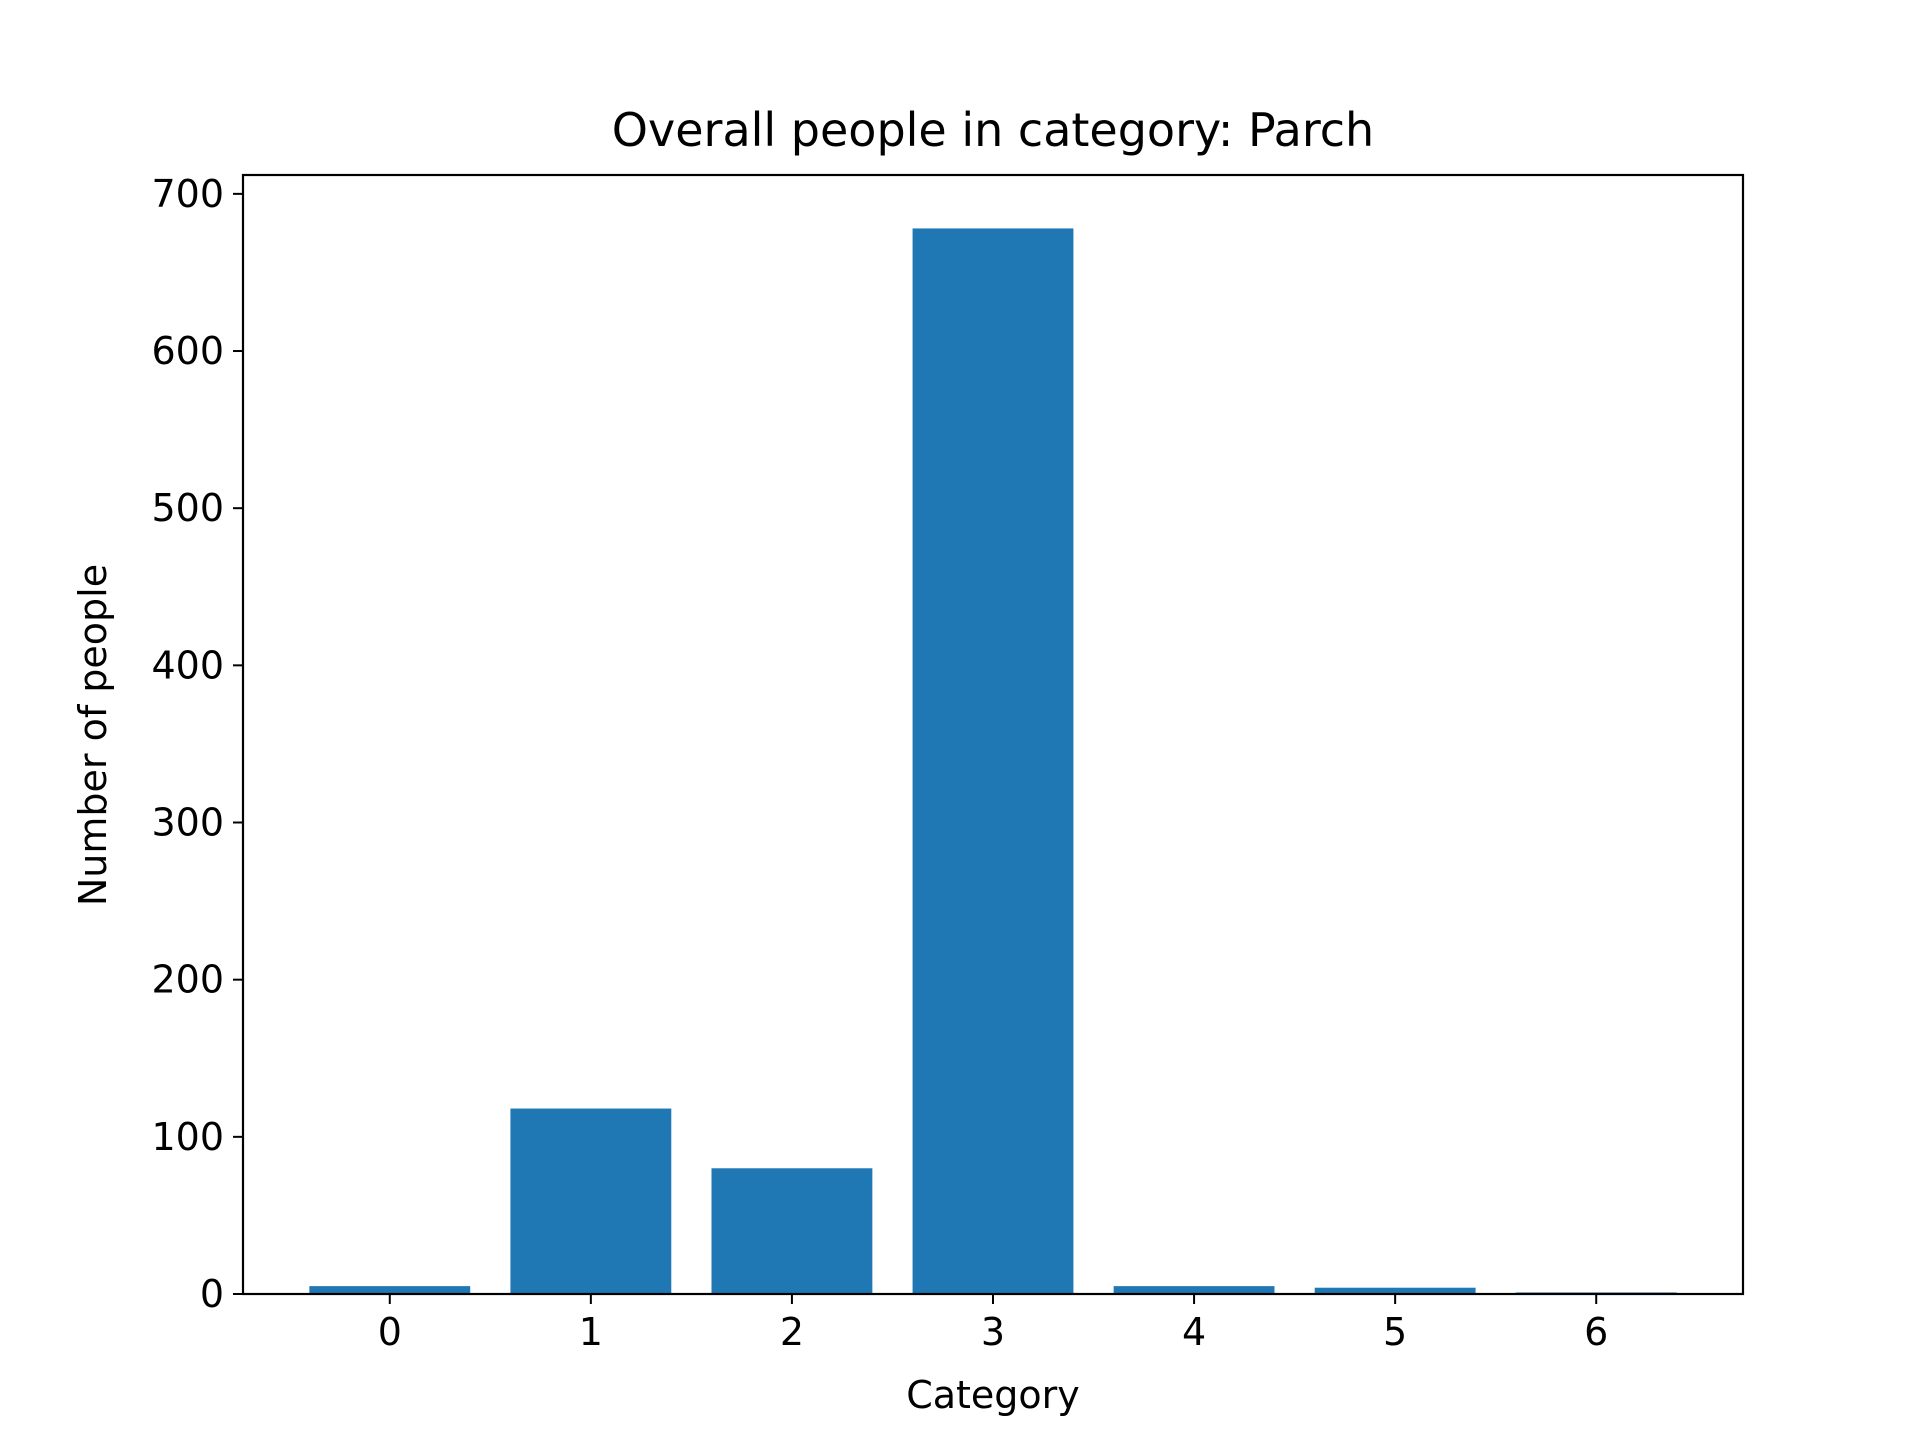 The image size is (1920, 1440). I want to click on y-tick-label: 100, so click(187, 1137).